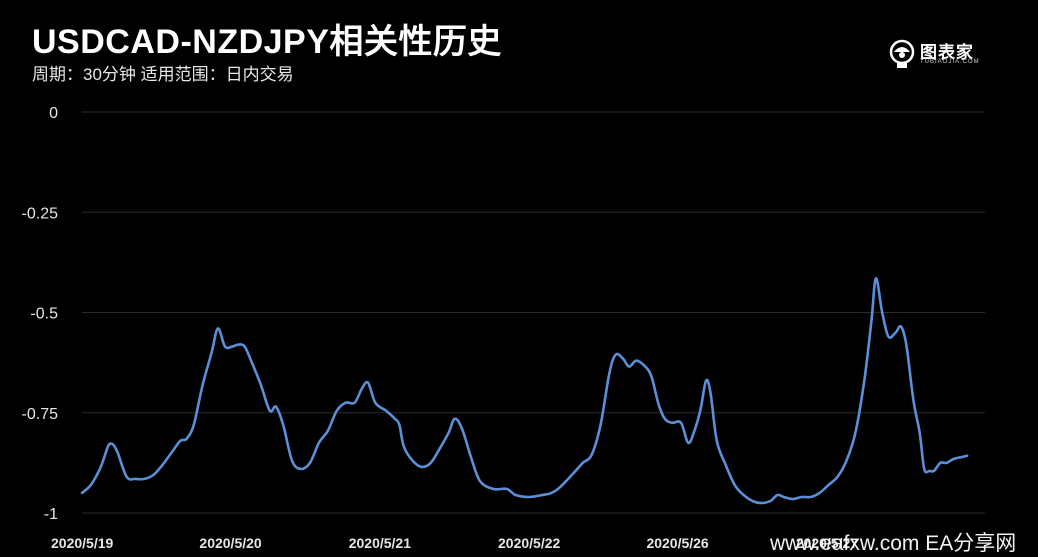 Image resolution: width=1038 pixels, height=557 pixels. What do you see at coordinates (267, 42) in the screenshot?
I see `chart-title: USDCAD-NZDJPY相关性历史` at bounding box center [267, 42].